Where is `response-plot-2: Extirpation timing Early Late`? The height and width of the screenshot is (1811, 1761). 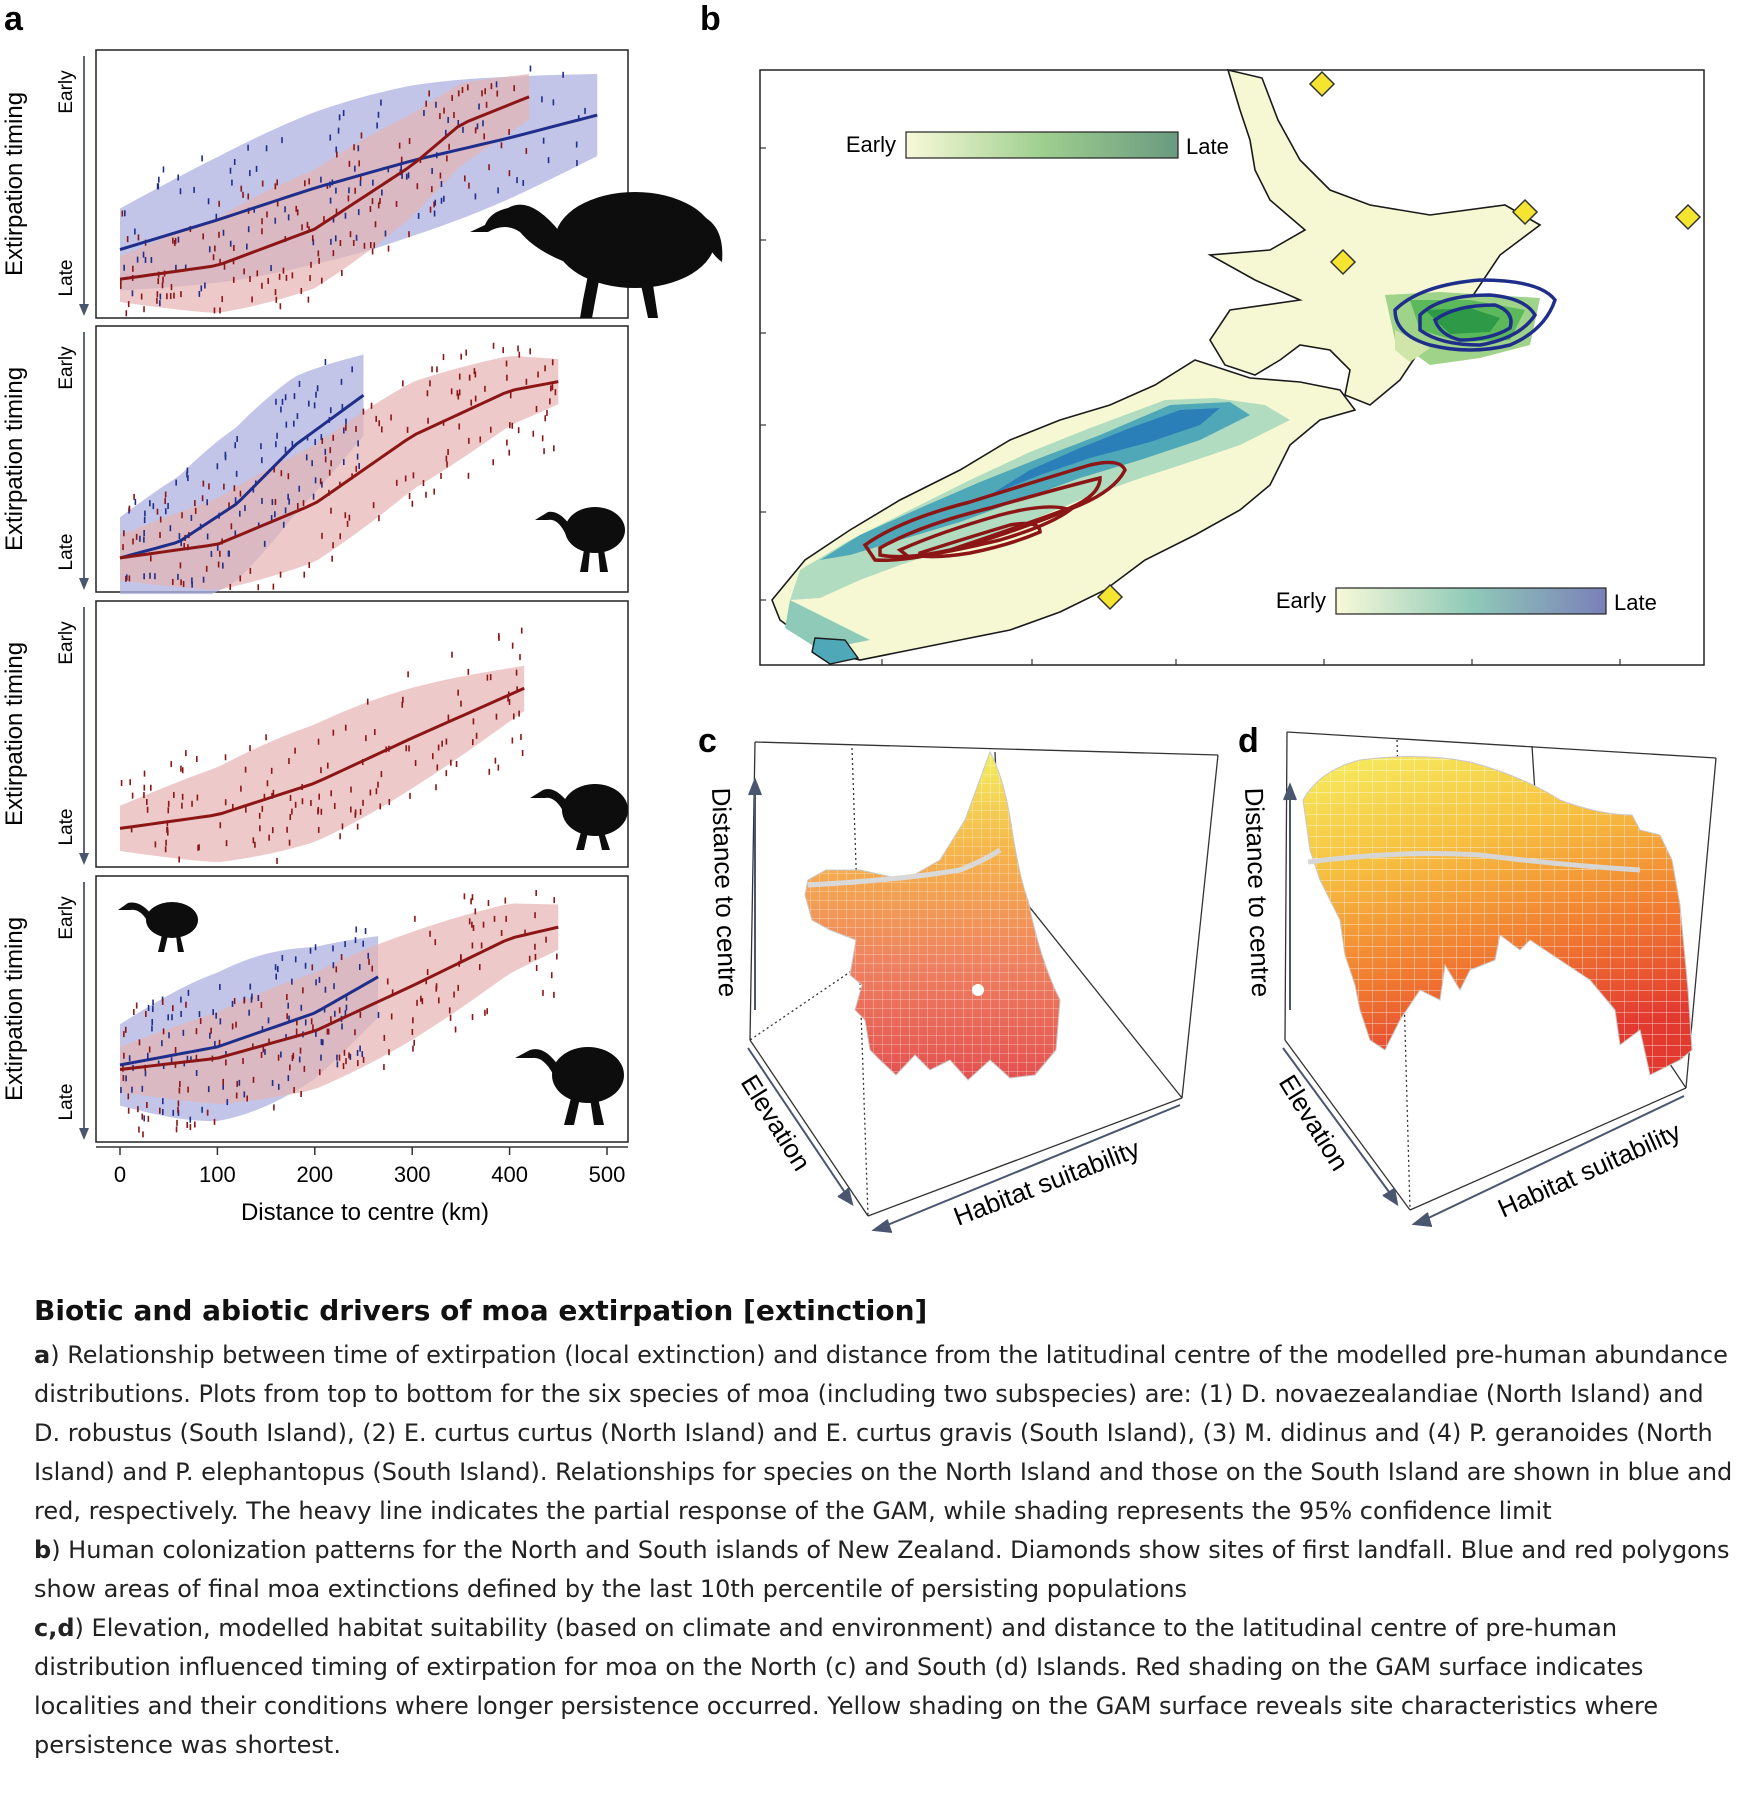 response-plot-2: Extirpation timing Early Late is located at coordinates (315, 460).